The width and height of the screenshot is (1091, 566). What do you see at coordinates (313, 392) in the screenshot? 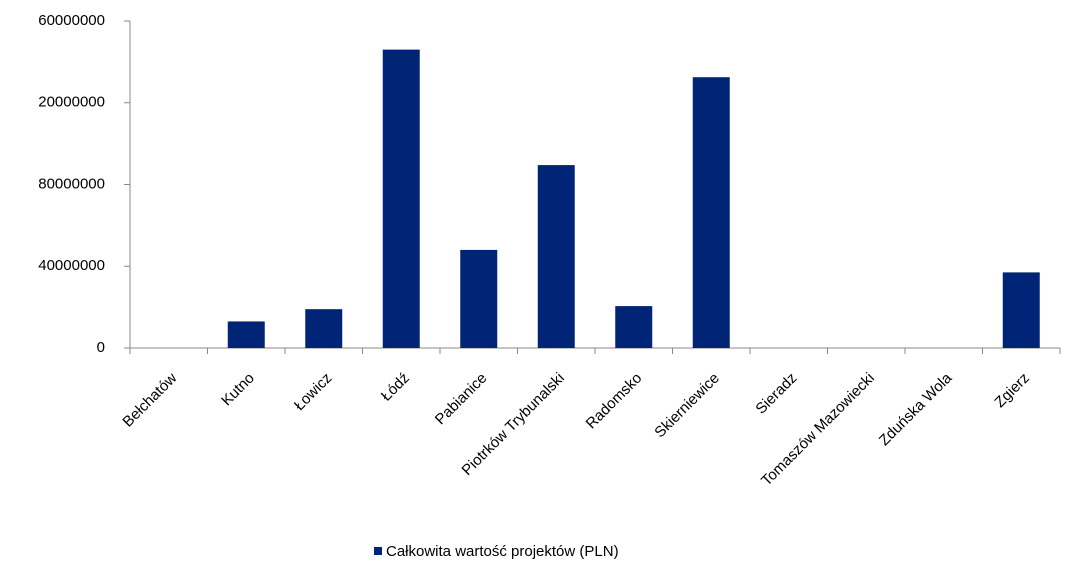
I see `x-tick-label: Łowicz` at bounding box center [313, 392].